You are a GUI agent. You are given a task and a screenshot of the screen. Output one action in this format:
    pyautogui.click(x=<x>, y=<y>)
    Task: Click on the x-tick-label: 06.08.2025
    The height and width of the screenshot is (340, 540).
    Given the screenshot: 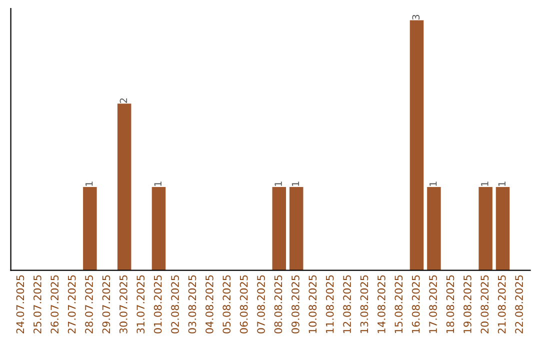 What is the action you would take?
    pyautogui.click(x=244, y=304)
    